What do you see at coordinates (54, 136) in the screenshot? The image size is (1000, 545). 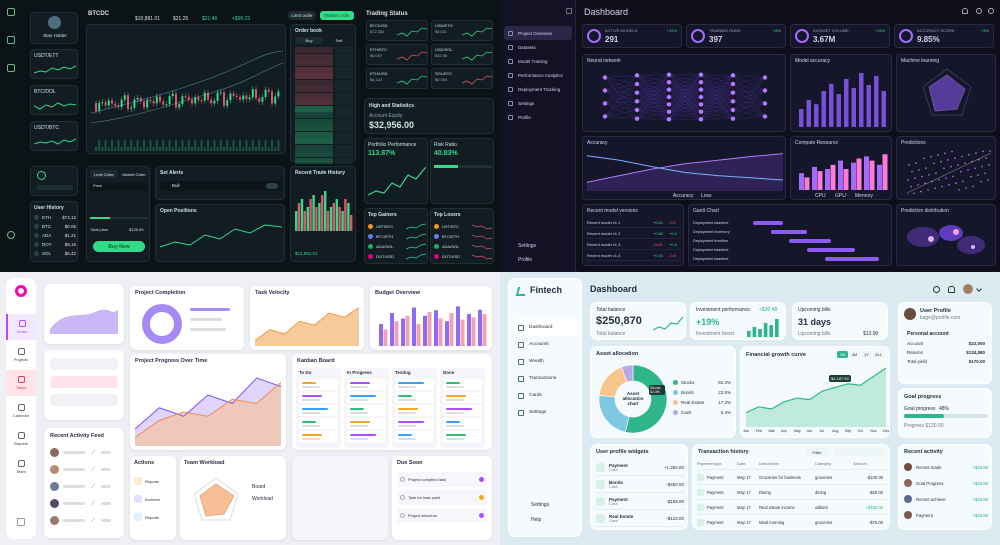 I see `portfolio-card-2: USDT/BTC` at bounding box center [54, 136].